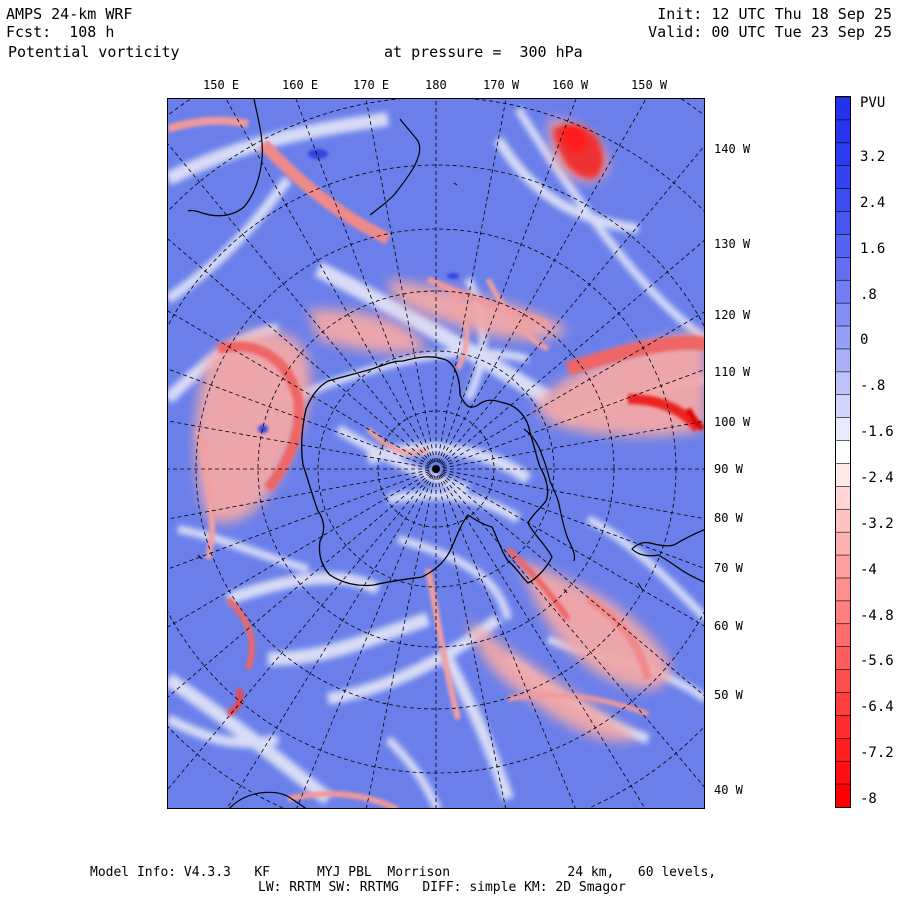 This screenshot has height=900, width=900. I want to click on colorbar-tick-label: -7.2, so click(877, 753).